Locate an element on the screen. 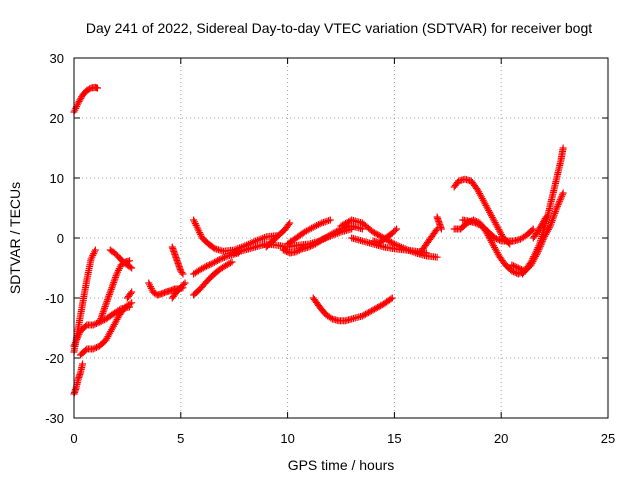 This screenshot has width=640, height=480. y-tick-label: -20 is located at coordinates (54, 358).